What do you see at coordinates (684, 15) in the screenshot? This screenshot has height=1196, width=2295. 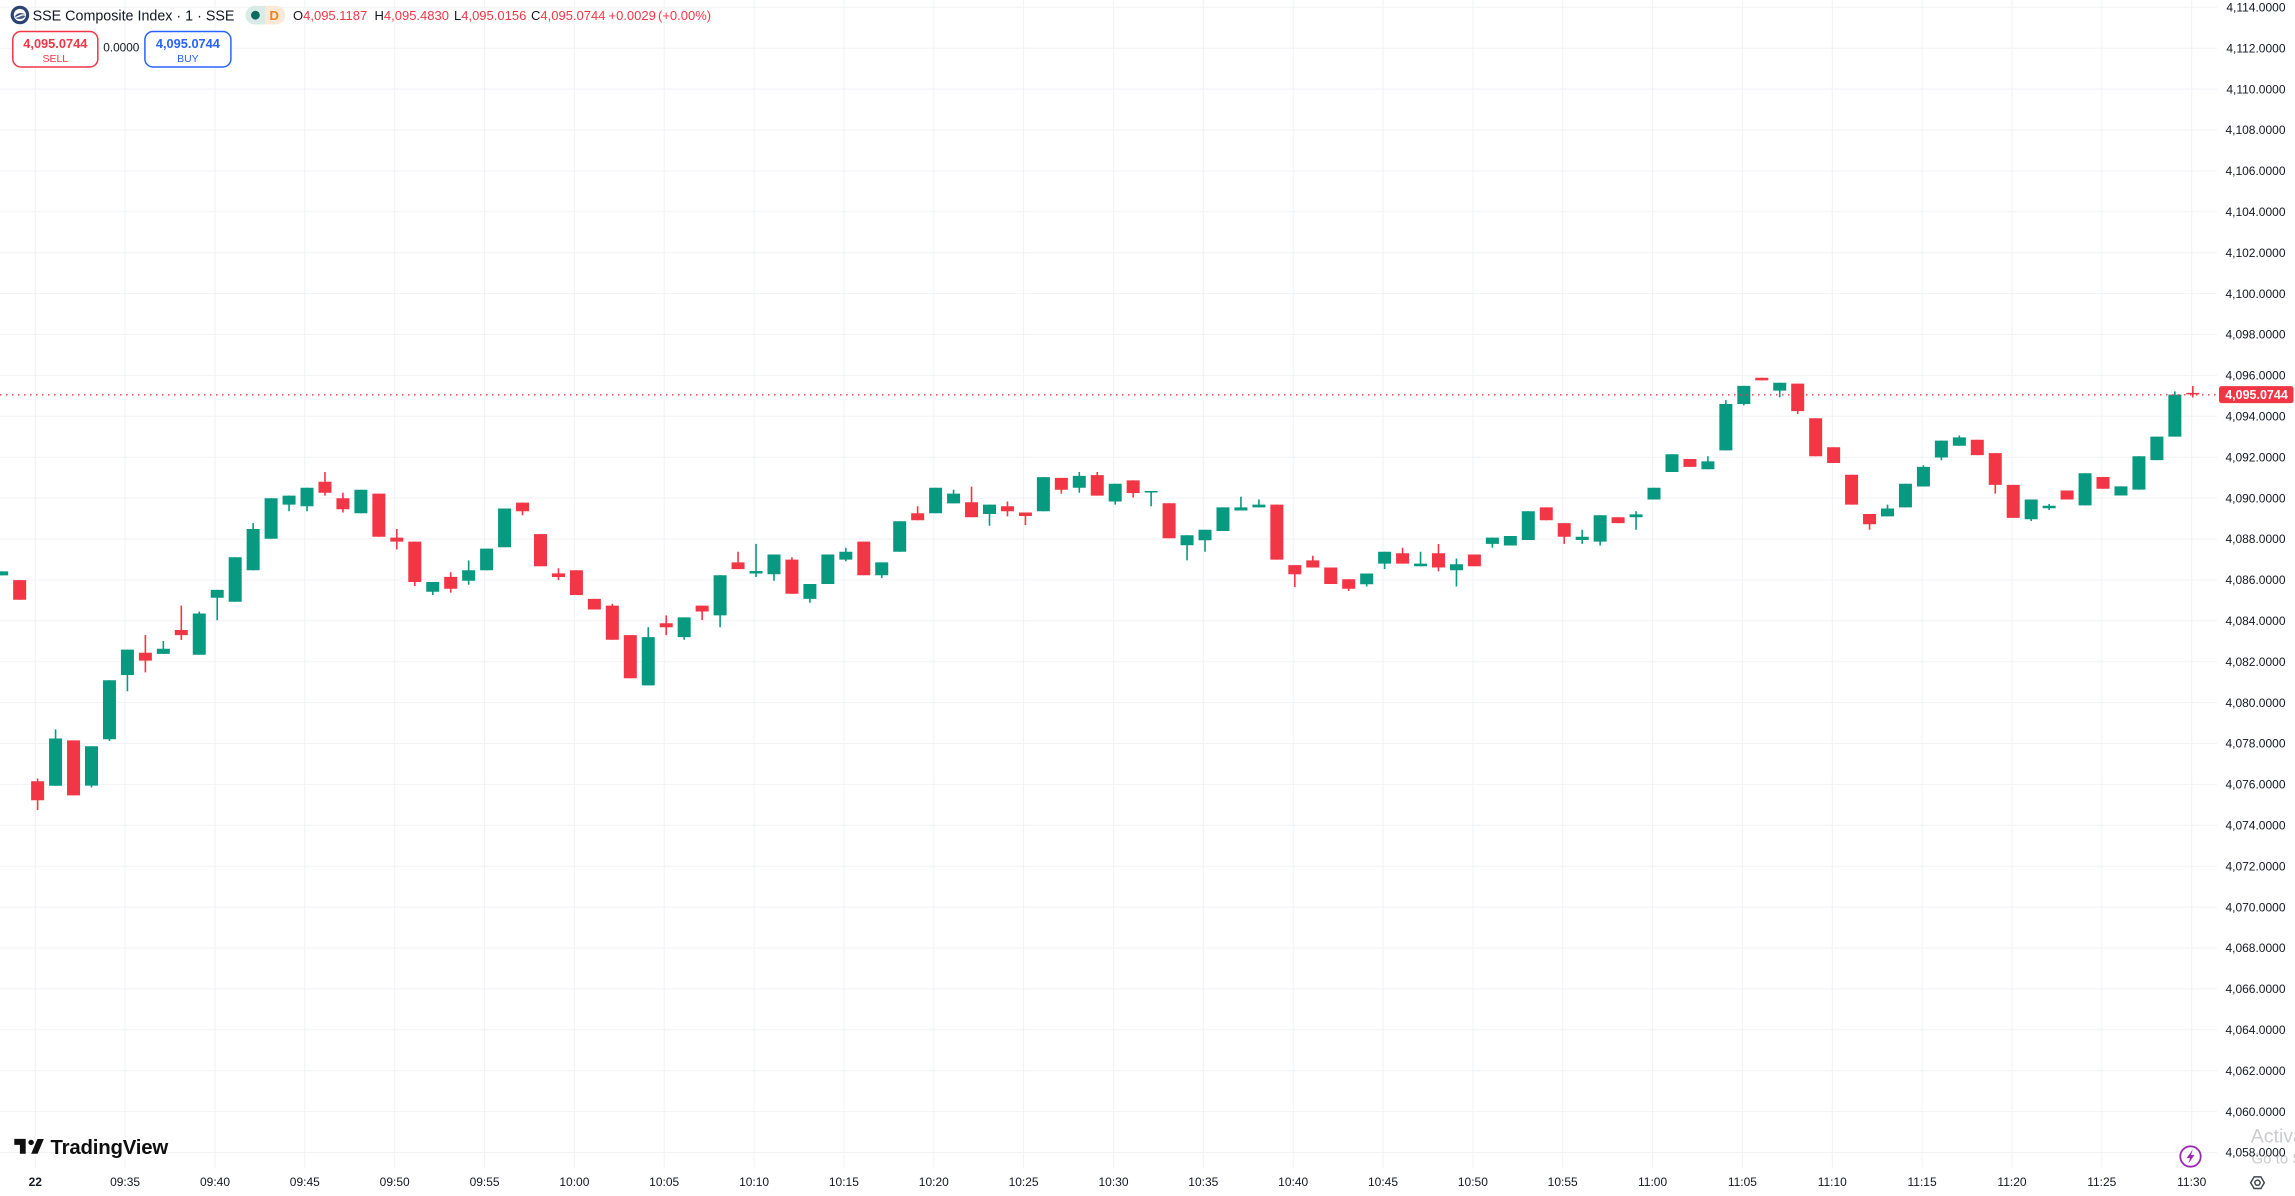 I see `svg-text: (+0.00%)` at bounding box center [684, 15].